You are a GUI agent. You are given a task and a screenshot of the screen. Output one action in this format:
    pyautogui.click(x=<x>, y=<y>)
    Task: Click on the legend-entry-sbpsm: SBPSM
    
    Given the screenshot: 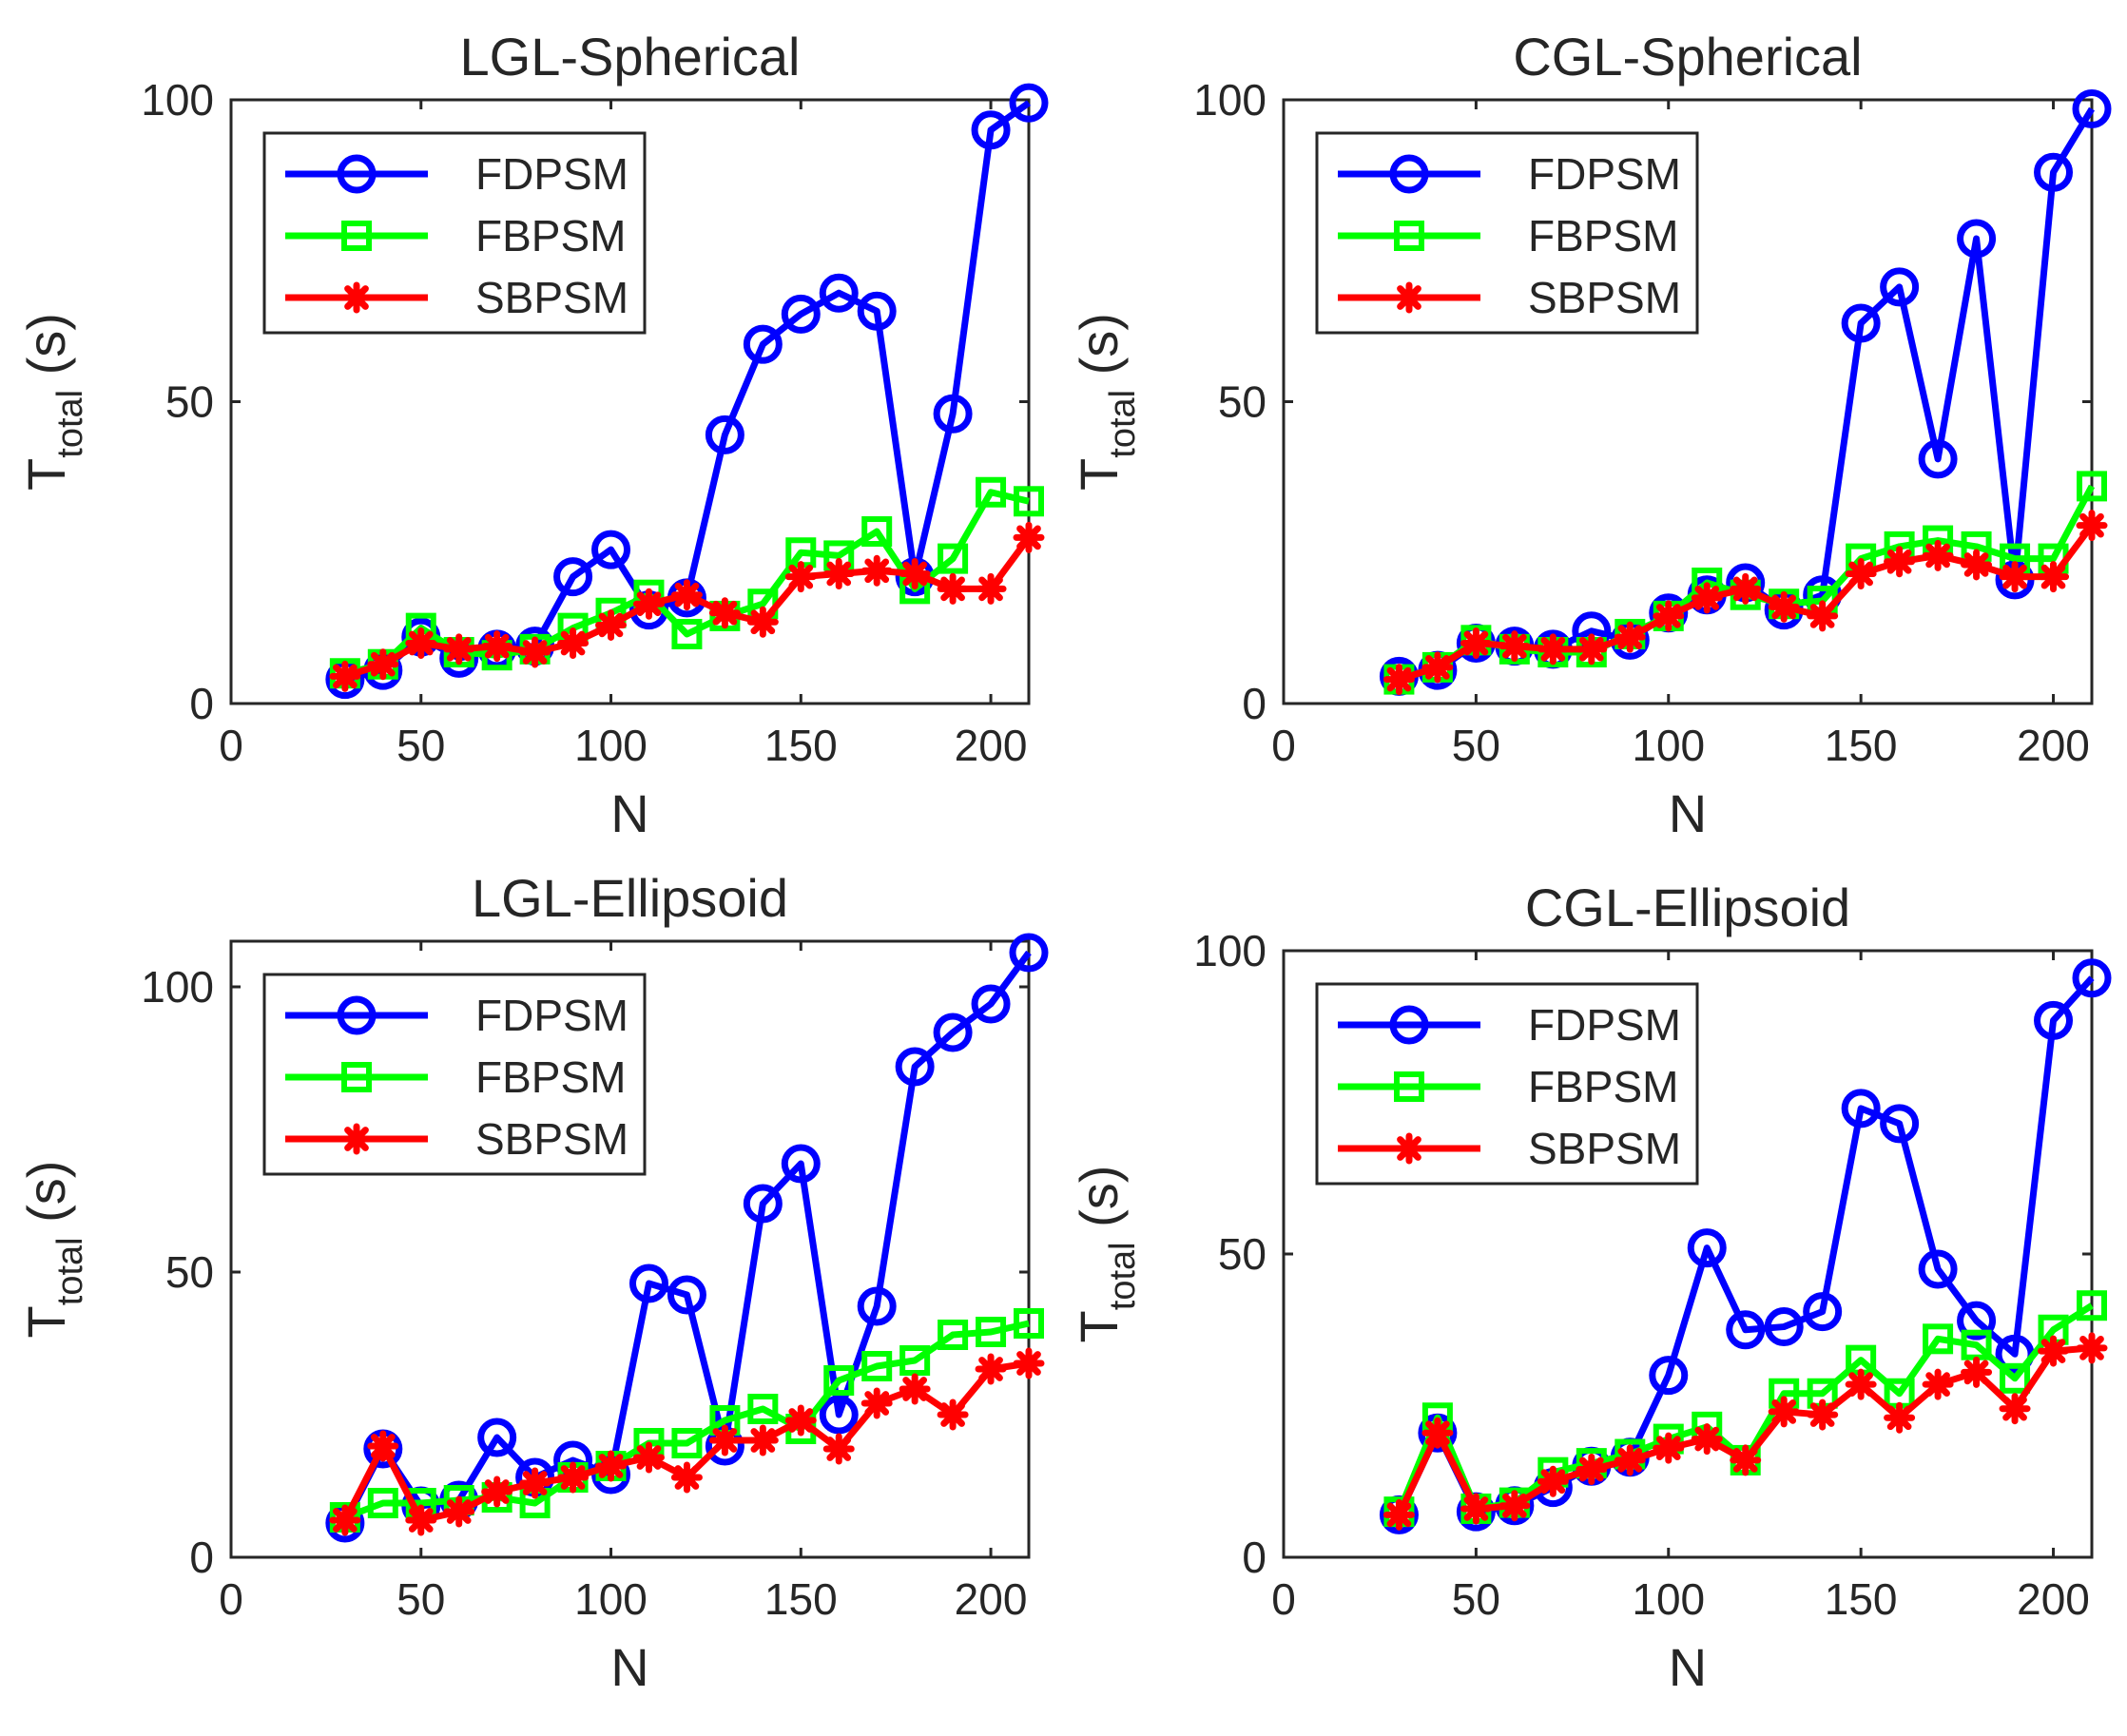 What is the action you would take?
    pyautogui.click(x=1509, y=1149)
    